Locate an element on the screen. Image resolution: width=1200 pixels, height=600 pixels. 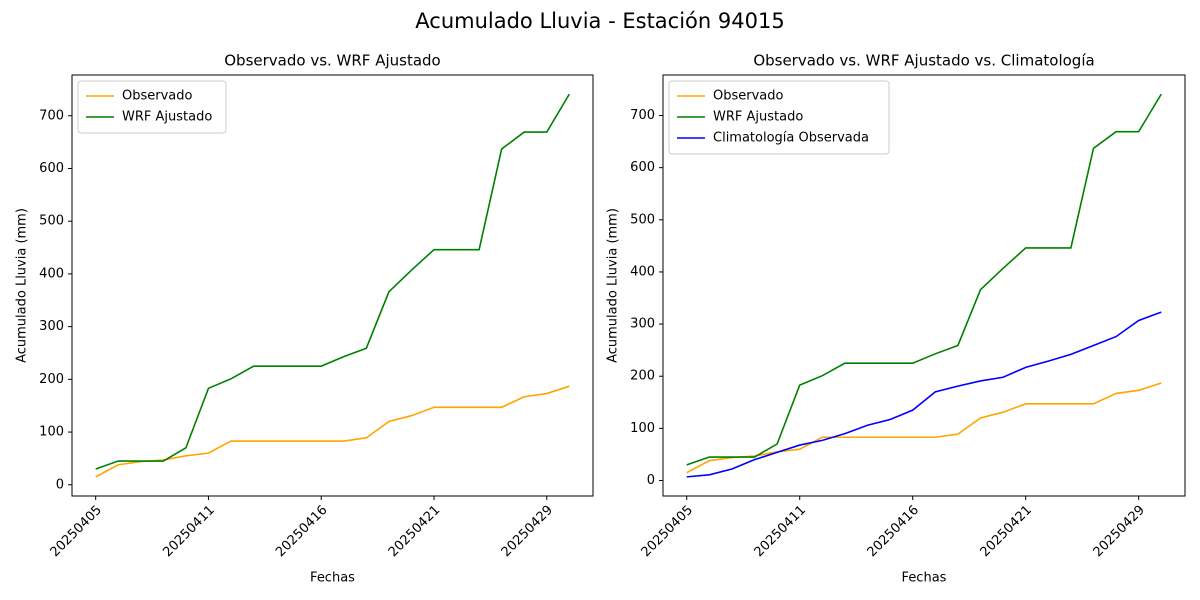
figure-title: Acumulado Lluvia - Estación 94015 is located at coordinates (599, 21).